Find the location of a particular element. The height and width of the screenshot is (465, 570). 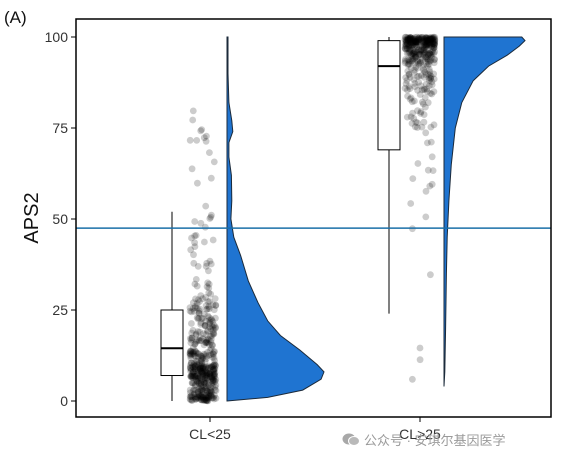

y-axis-label: APS2 is located at coordinates (32, 217).